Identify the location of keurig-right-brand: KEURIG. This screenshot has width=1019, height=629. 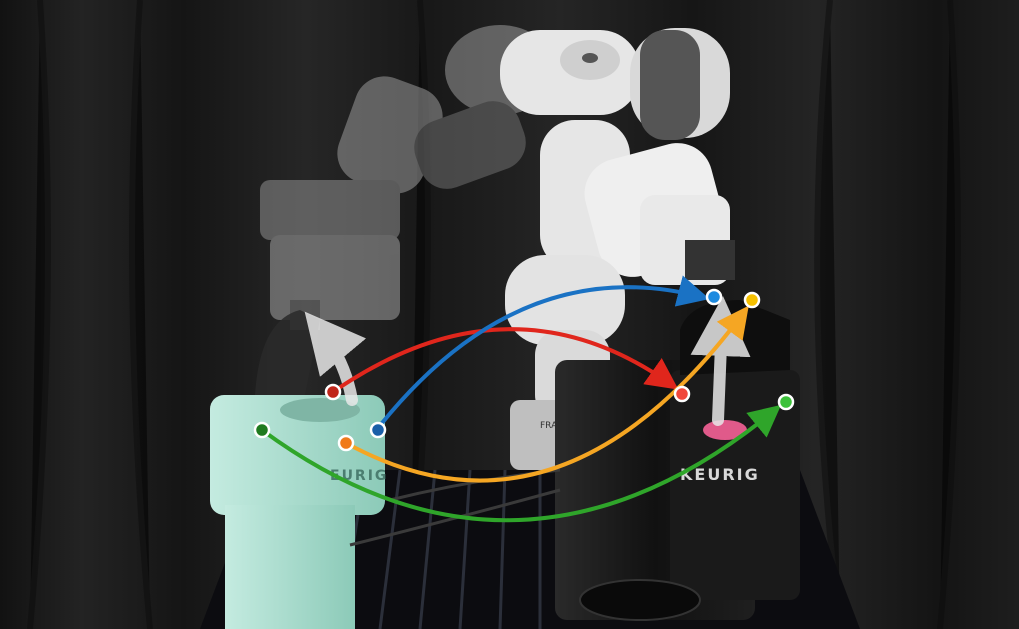
(720, 474).